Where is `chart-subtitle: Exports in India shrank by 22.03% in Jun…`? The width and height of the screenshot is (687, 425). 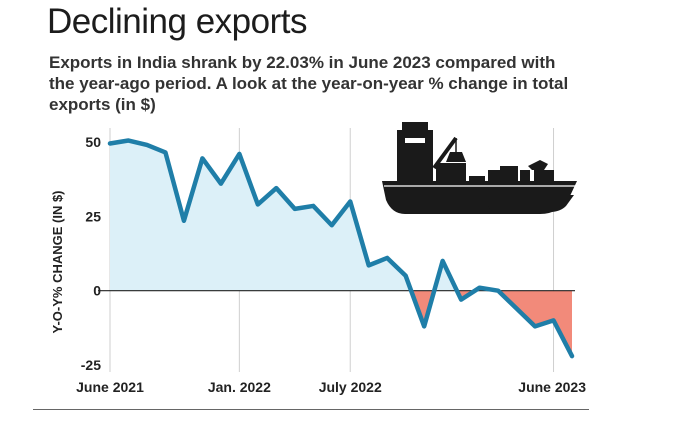 chart-subtitle: Exports in India shrank by 22.03% in Jun… is located at coordinates (309, 83).